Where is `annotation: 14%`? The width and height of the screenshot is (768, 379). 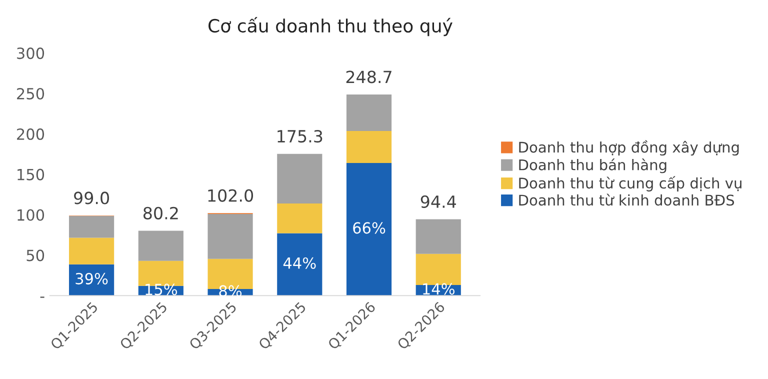 annotation: 14% is located at coordinates (439, 289).